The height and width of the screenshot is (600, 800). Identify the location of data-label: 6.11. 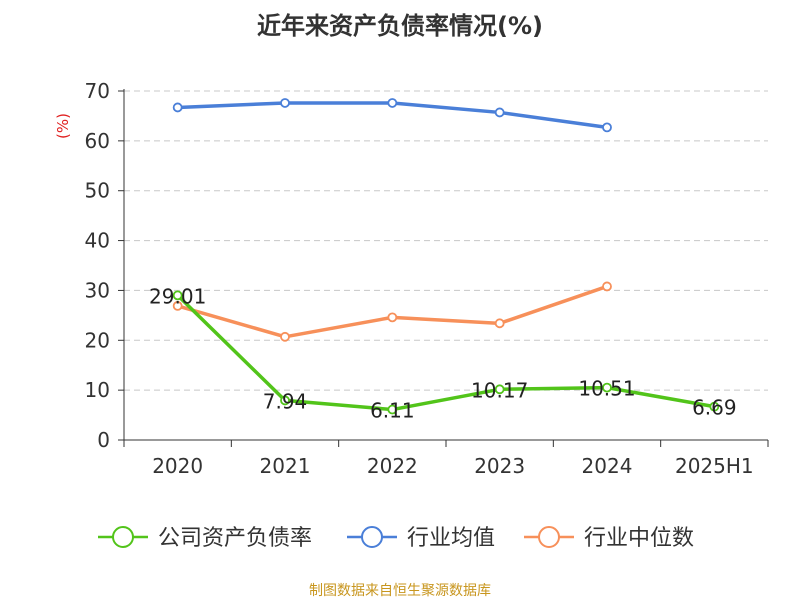
(392, 411).